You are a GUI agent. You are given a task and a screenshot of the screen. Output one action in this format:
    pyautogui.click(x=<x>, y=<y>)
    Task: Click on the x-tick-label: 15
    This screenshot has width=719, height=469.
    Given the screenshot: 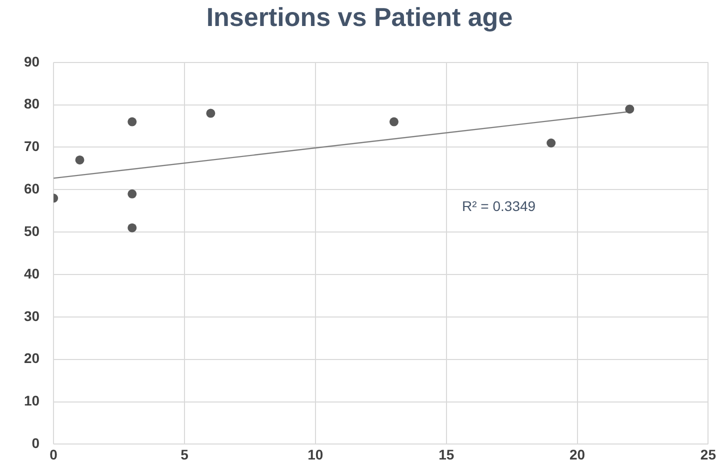 What is the action you would take?
    pyautogui.click(x=446, y=454)
    